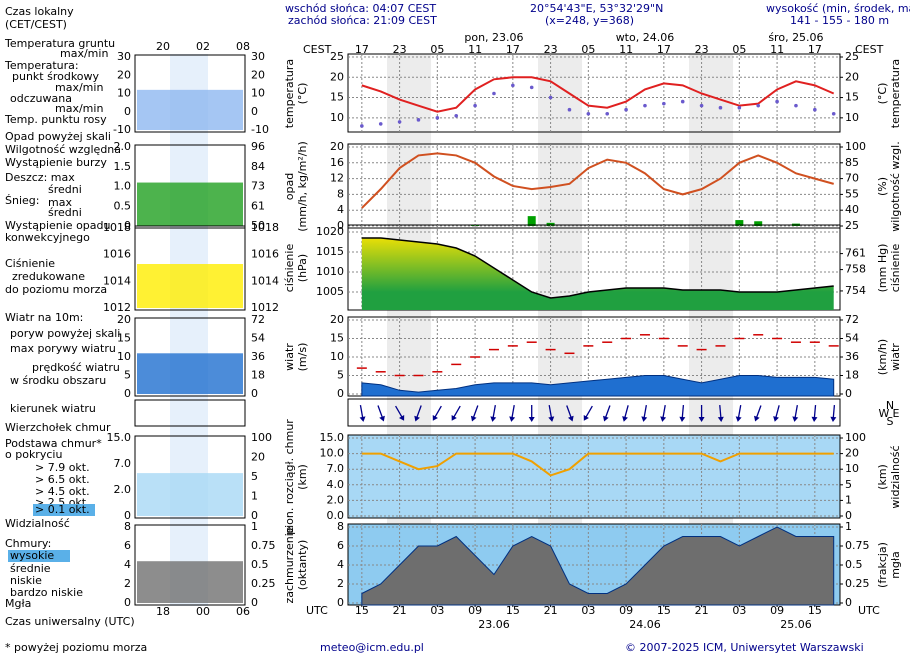 The image size is (910, 660). Describe the element at coordinates (117, 307) in the screenshot. I see `mini-tick-label: 1012` at that location.